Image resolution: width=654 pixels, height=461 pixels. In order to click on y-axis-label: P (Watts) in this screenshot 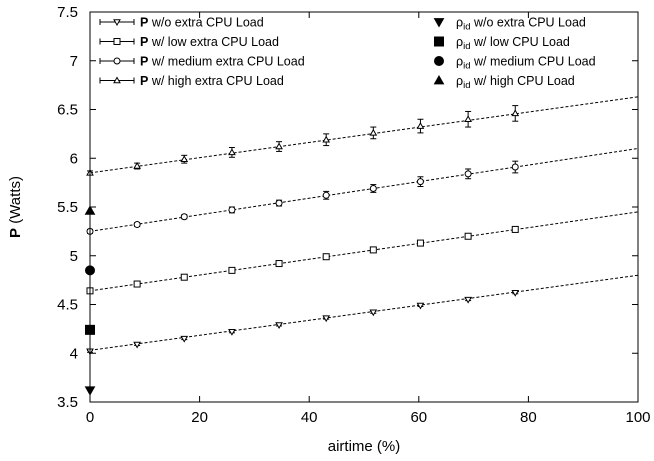, I will do `click(15, 207)`.